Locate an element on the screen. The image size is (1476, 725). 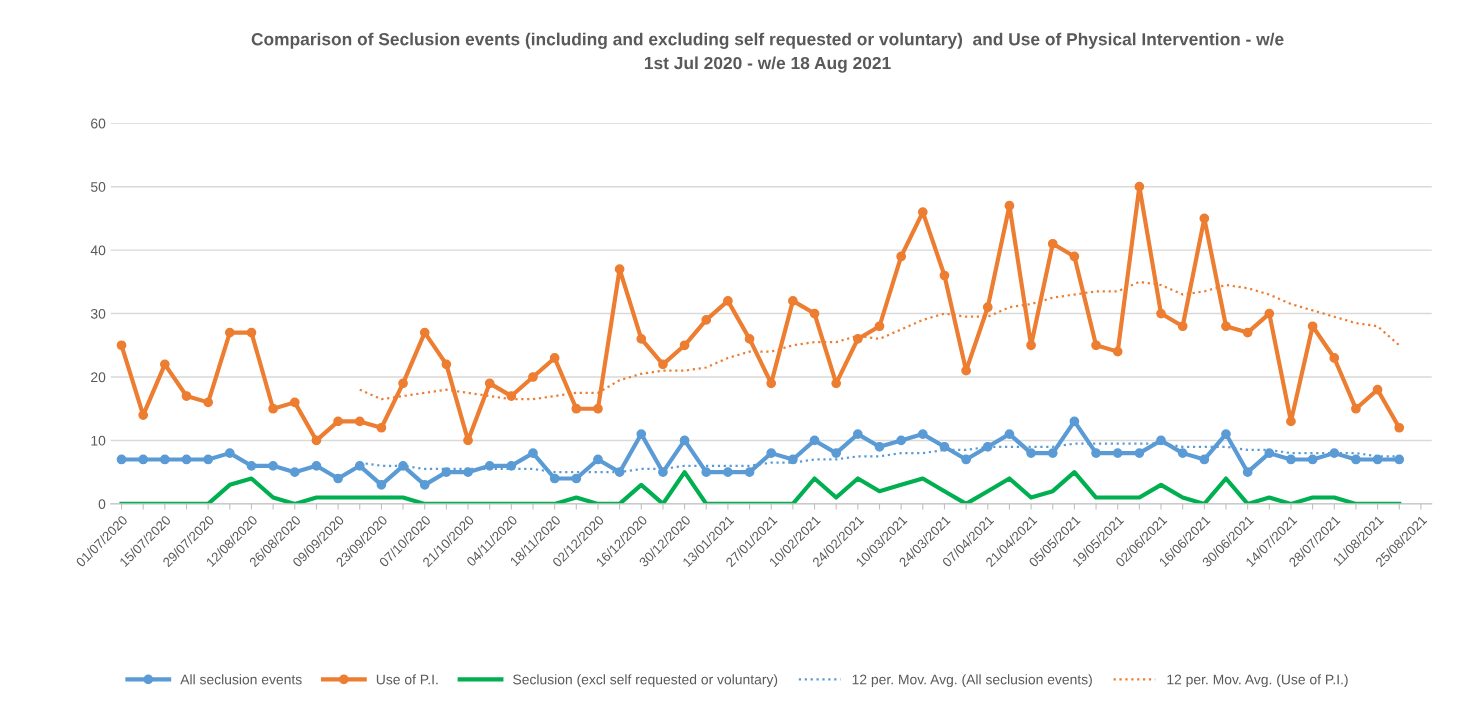
legend-label: 12 per. Mov. Avg. (All seclusion events) is located at coordinates (972, 681).